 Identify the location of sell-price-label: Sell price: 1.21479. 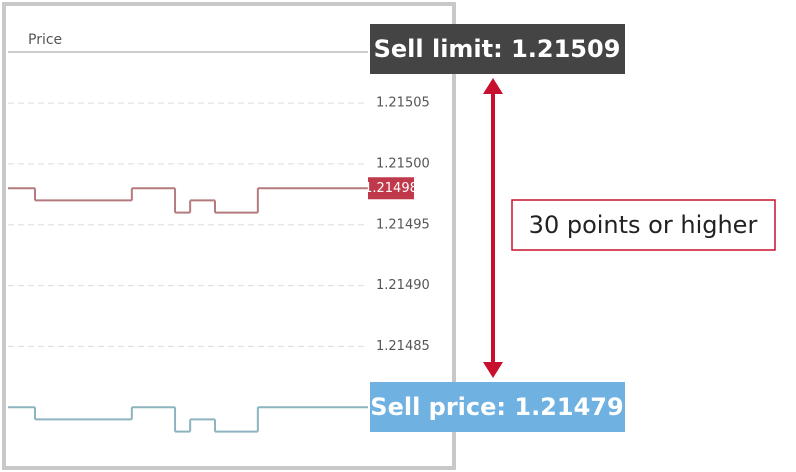
(496, 407).